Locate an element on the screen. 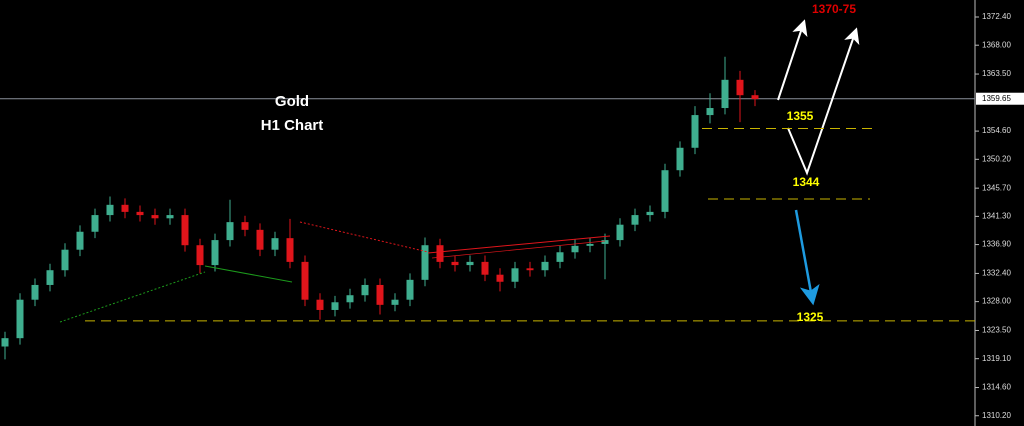  y-tick-label: 1341.30 is located at coordinates (996, 215).